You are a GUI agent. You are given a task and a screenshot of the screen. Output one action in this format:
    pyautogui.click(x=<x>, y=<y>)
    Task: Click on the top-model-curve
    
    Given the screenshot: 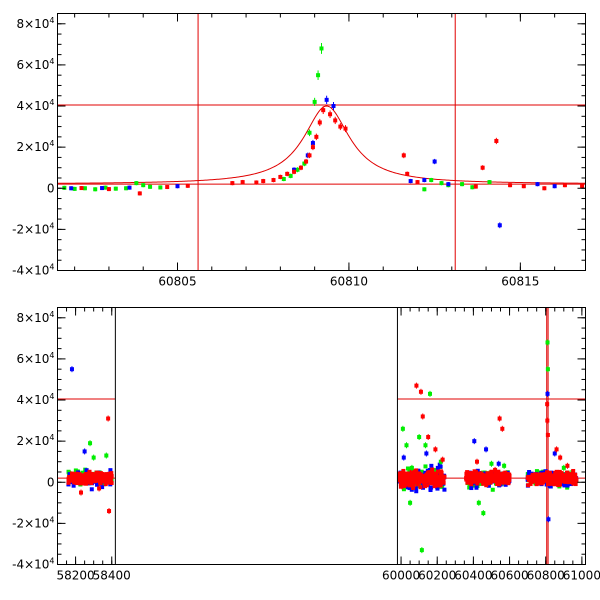 What is the action you would take?
    pyautogui.click(x=321, y=144)
    